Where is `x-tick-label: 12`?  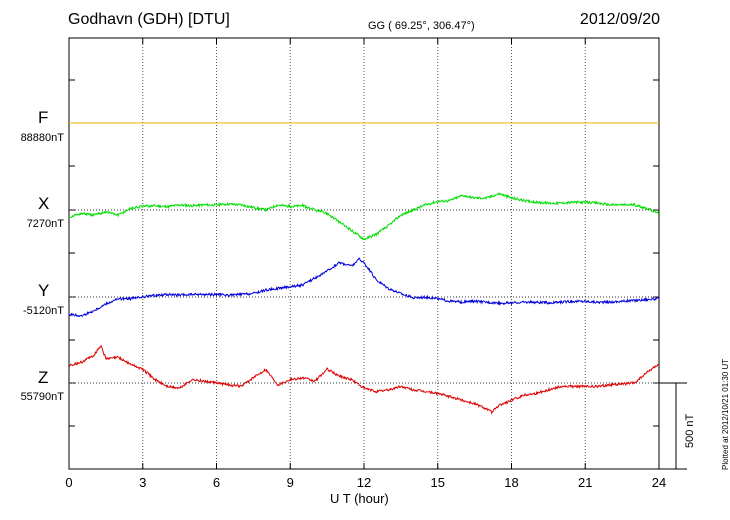 x-tick-label: 12 is located at coordinates (364, 482).